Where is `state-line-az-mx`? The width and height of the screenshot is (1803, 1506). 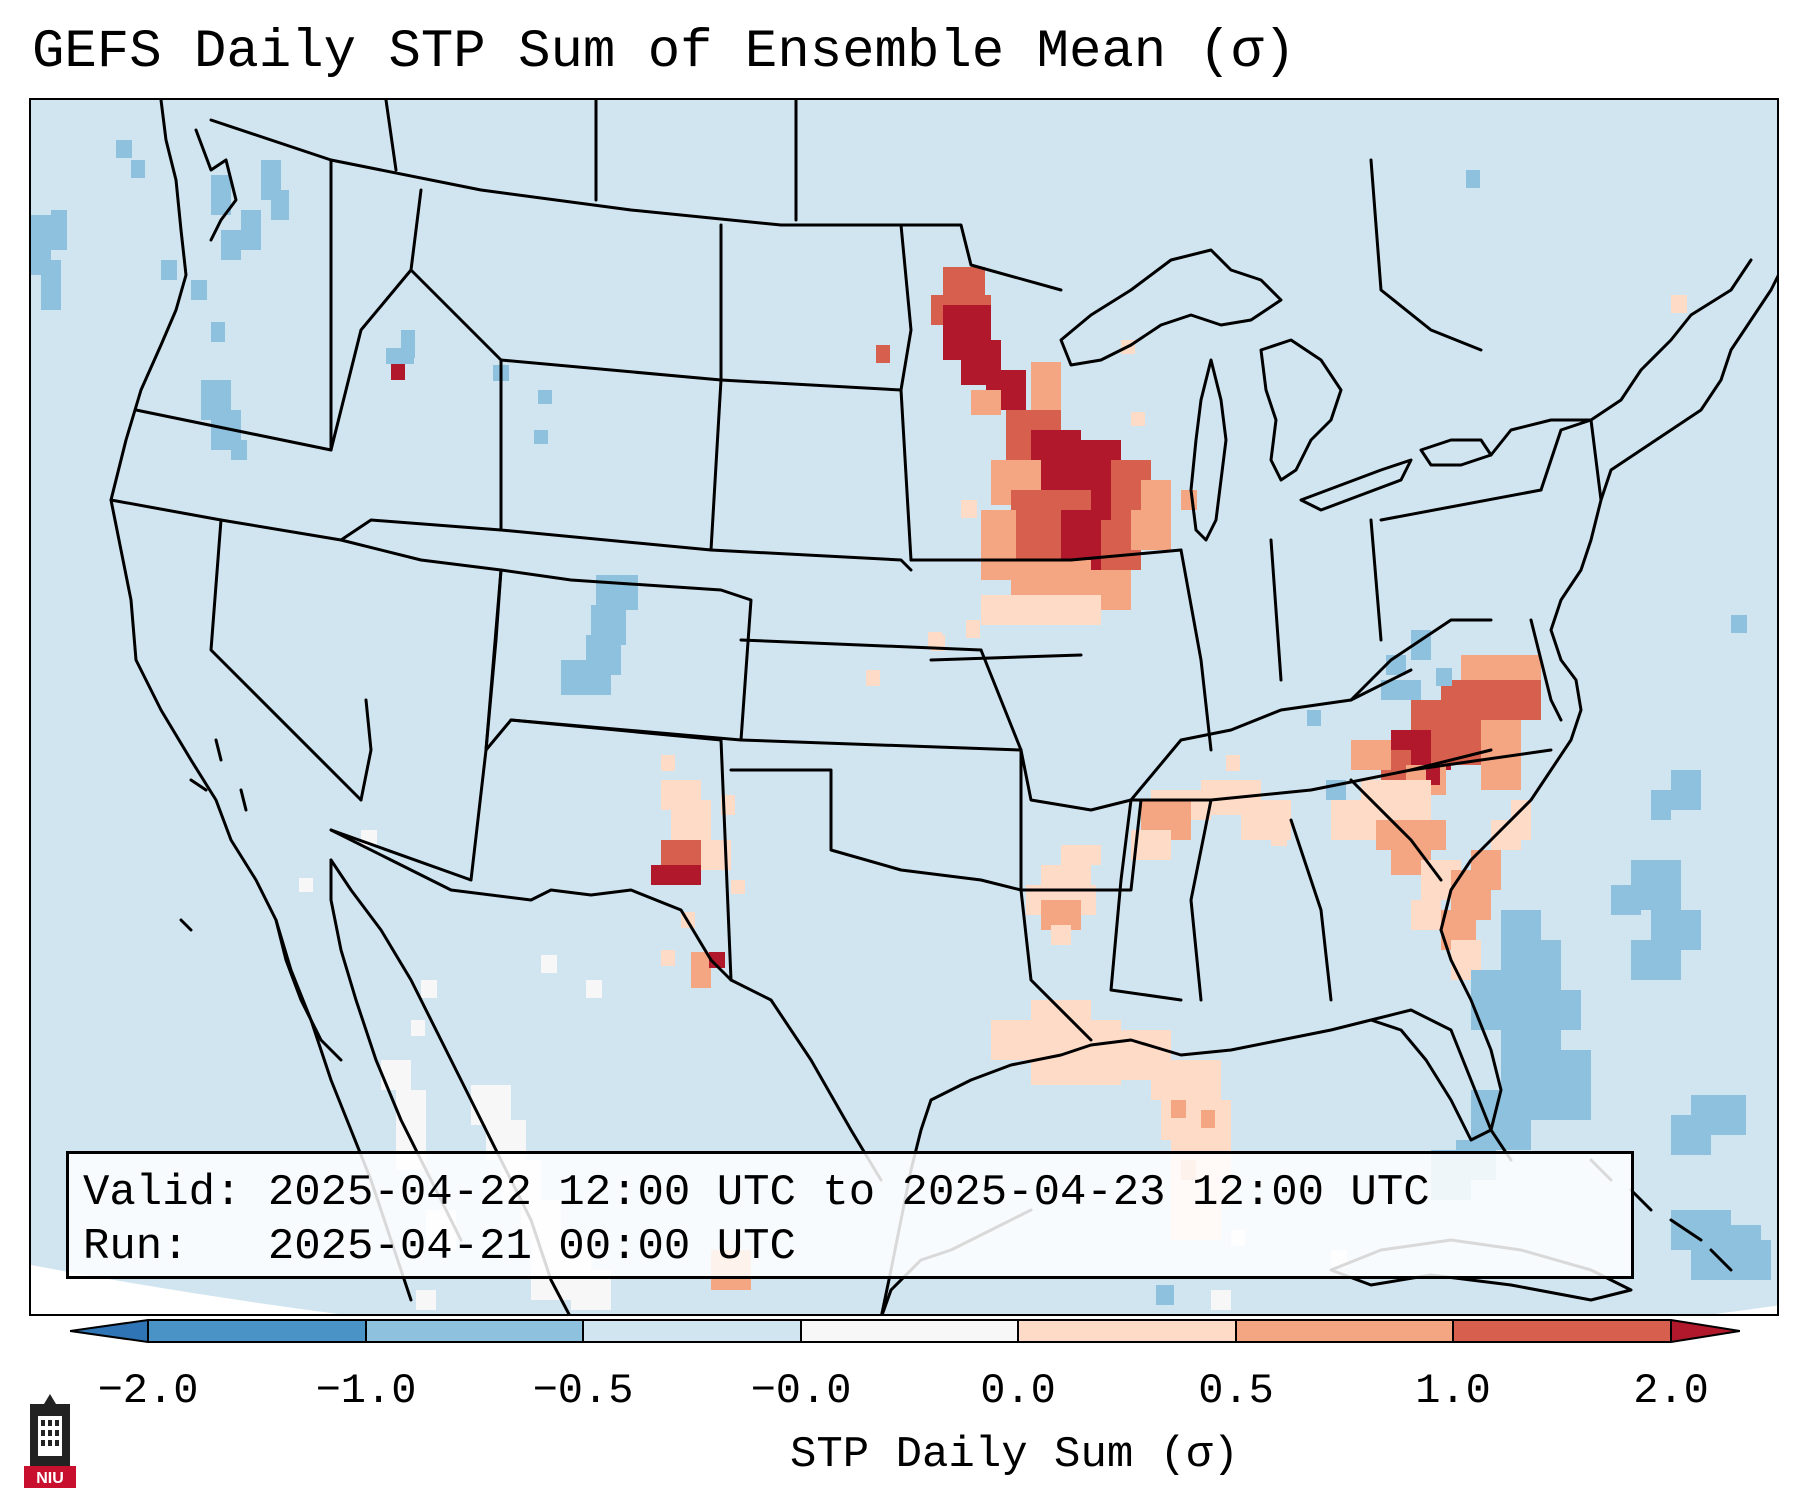
state-line-az-mx is located at coordinates (401, 855).